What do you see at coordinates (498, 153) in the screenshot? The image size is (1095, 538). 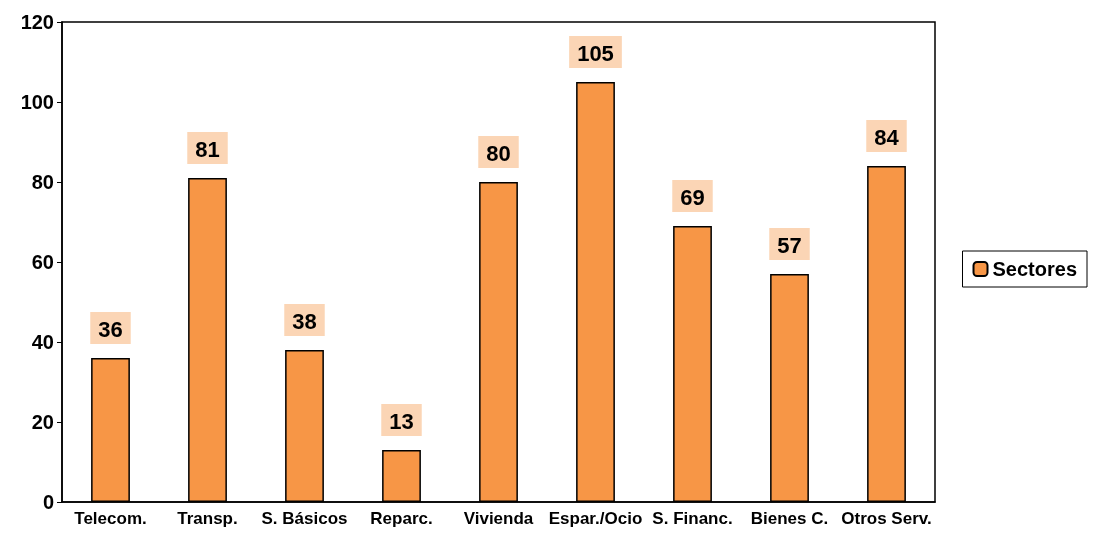 I see `data-label: 80` at bounding box center [498, 153].